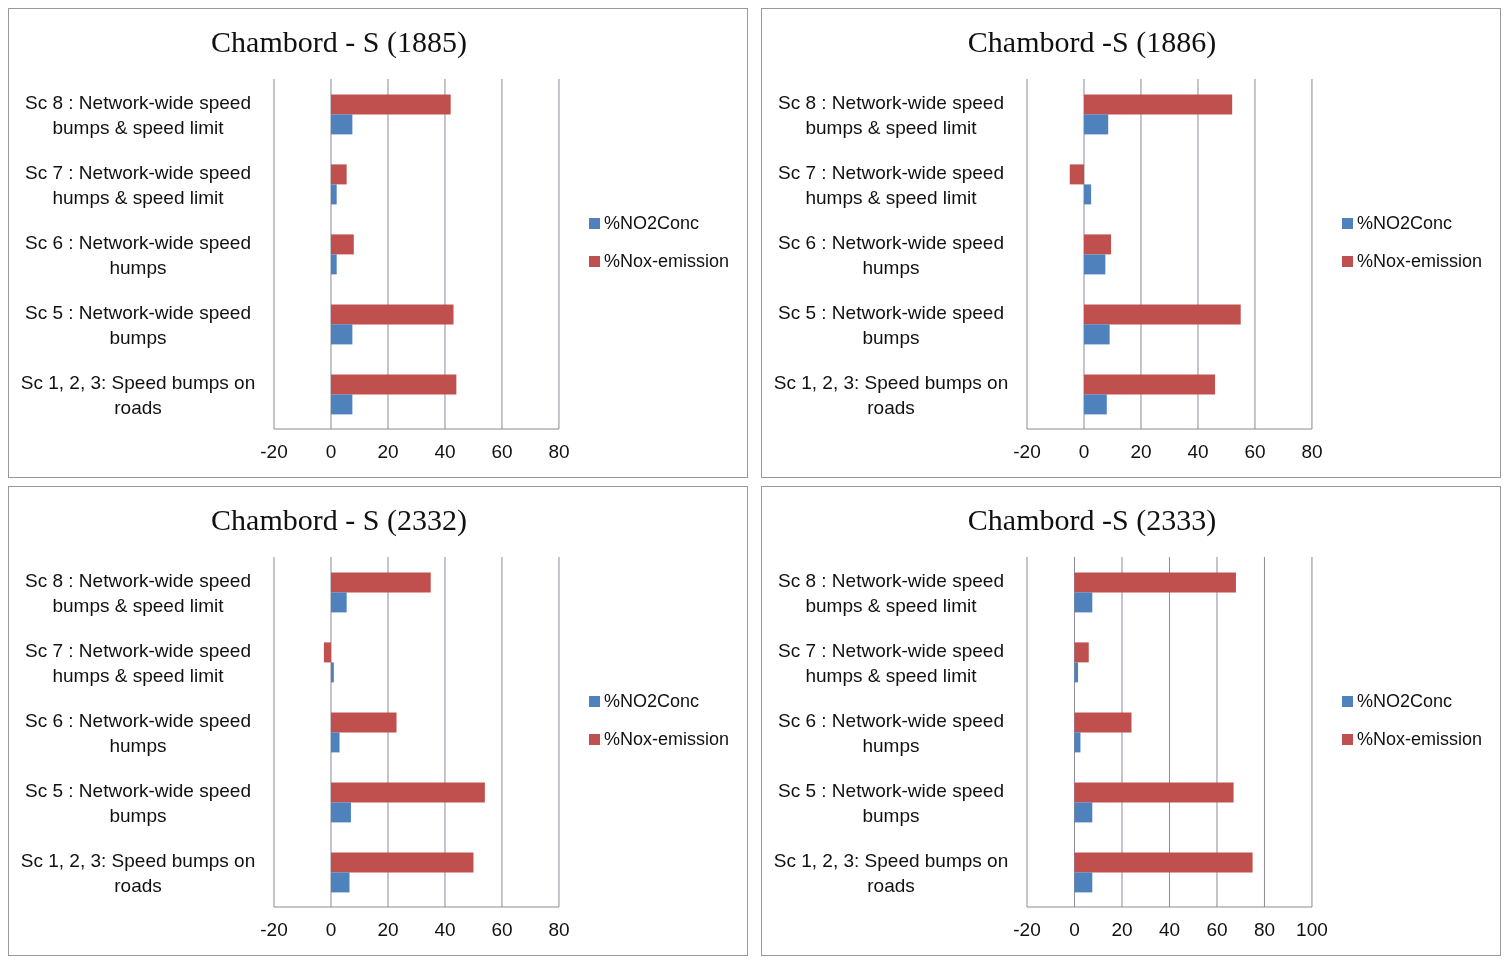  What do you see at coordinates (1312, 930) in the screenshot?
I see `x-tick-label: 100` at bounding box center [1312, 930].